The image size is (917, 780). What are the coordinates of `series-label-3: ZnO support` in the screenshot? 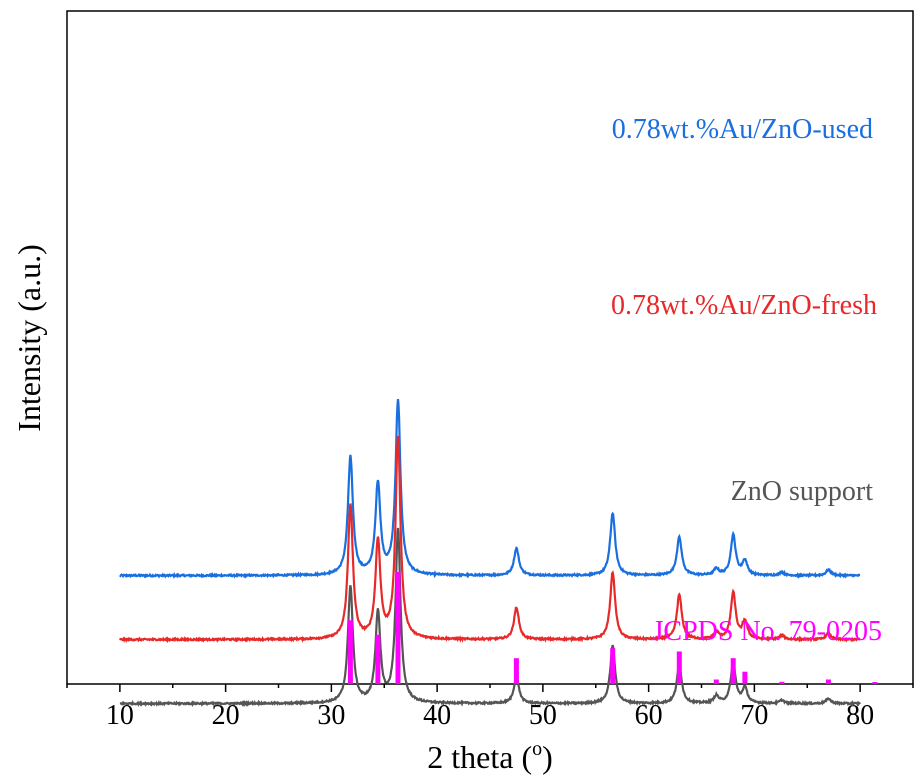 It's located at (802, 491).